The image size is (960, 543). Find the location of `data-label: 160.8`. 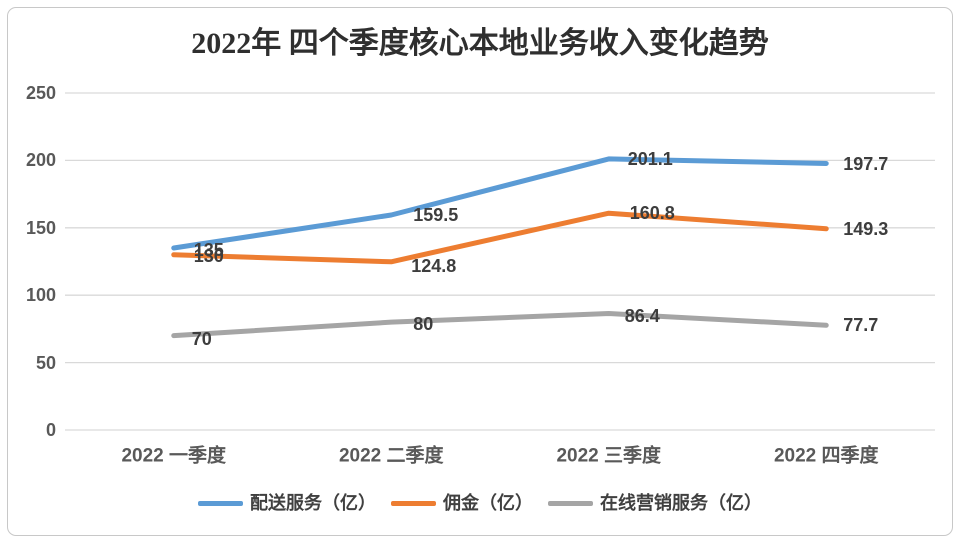

data-label: 160.8 is located at coordinates (652, 213).